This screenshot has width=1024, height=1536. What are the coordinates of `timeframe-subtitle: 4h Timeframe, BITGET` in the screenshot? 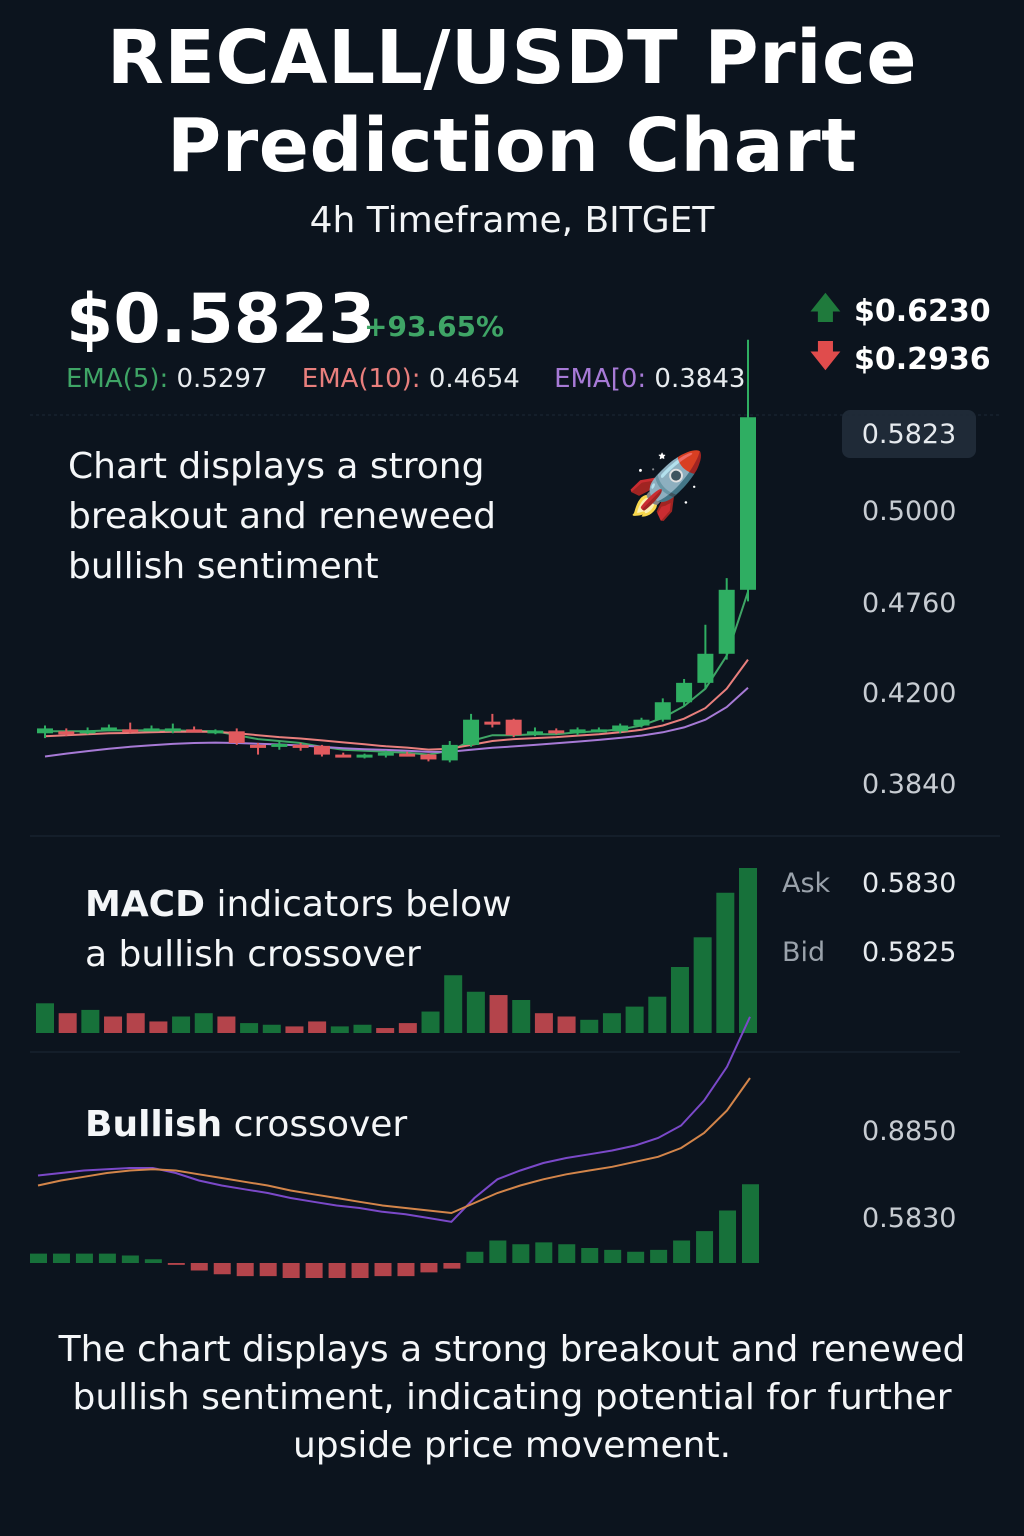 It's located at (512, 220).